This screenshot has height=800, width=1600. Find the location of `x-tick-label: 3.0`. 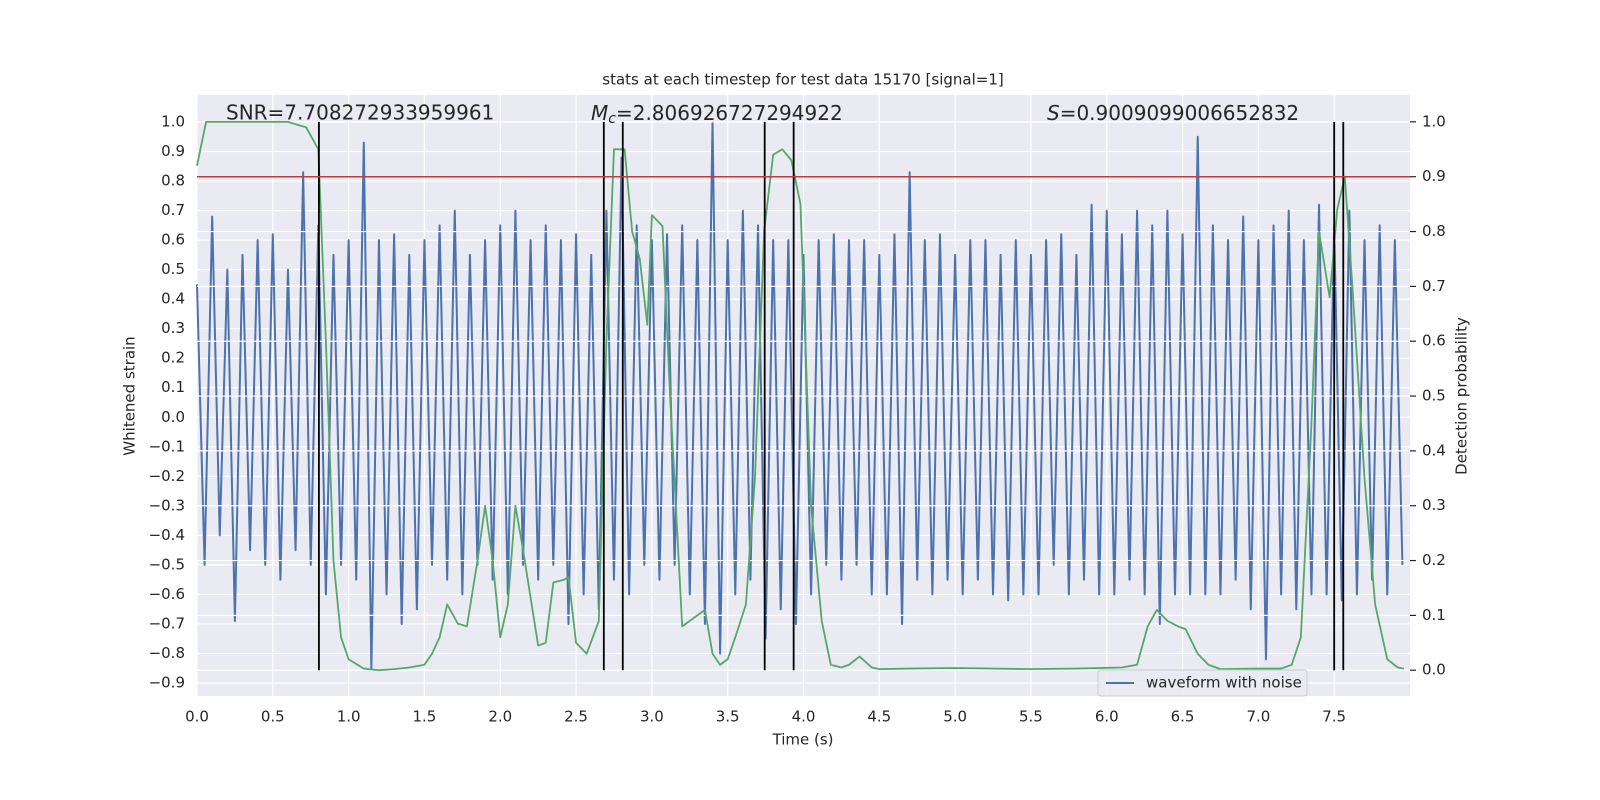

x-tick-label: 3.0 is located at coordinates (652, 717).